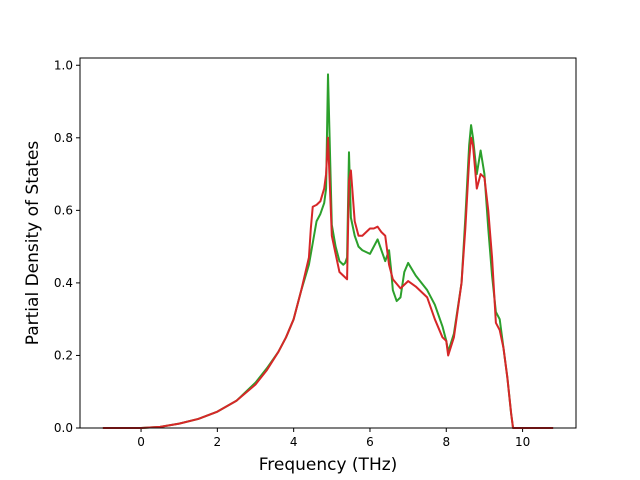  Describe the element at coordinates (294, 442) in the screenshot. I see `x-tick-label: 4` at that location.